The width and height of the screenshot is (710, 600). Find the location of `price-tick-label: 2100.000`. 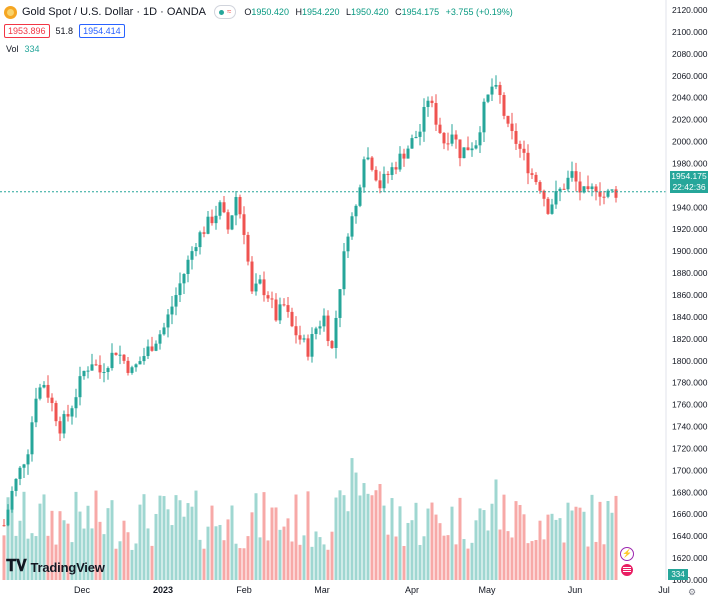

price-tick-label: 2100.000 is located at coordinates (690, 32).